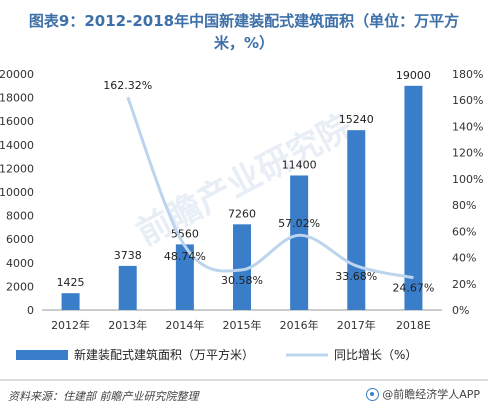 This screenshot has width=488, height=411. What do you see at coordinates (356, 325) in the screenshot?
I see `x-tick-label: 2017年` at bounding box center [356, 325].